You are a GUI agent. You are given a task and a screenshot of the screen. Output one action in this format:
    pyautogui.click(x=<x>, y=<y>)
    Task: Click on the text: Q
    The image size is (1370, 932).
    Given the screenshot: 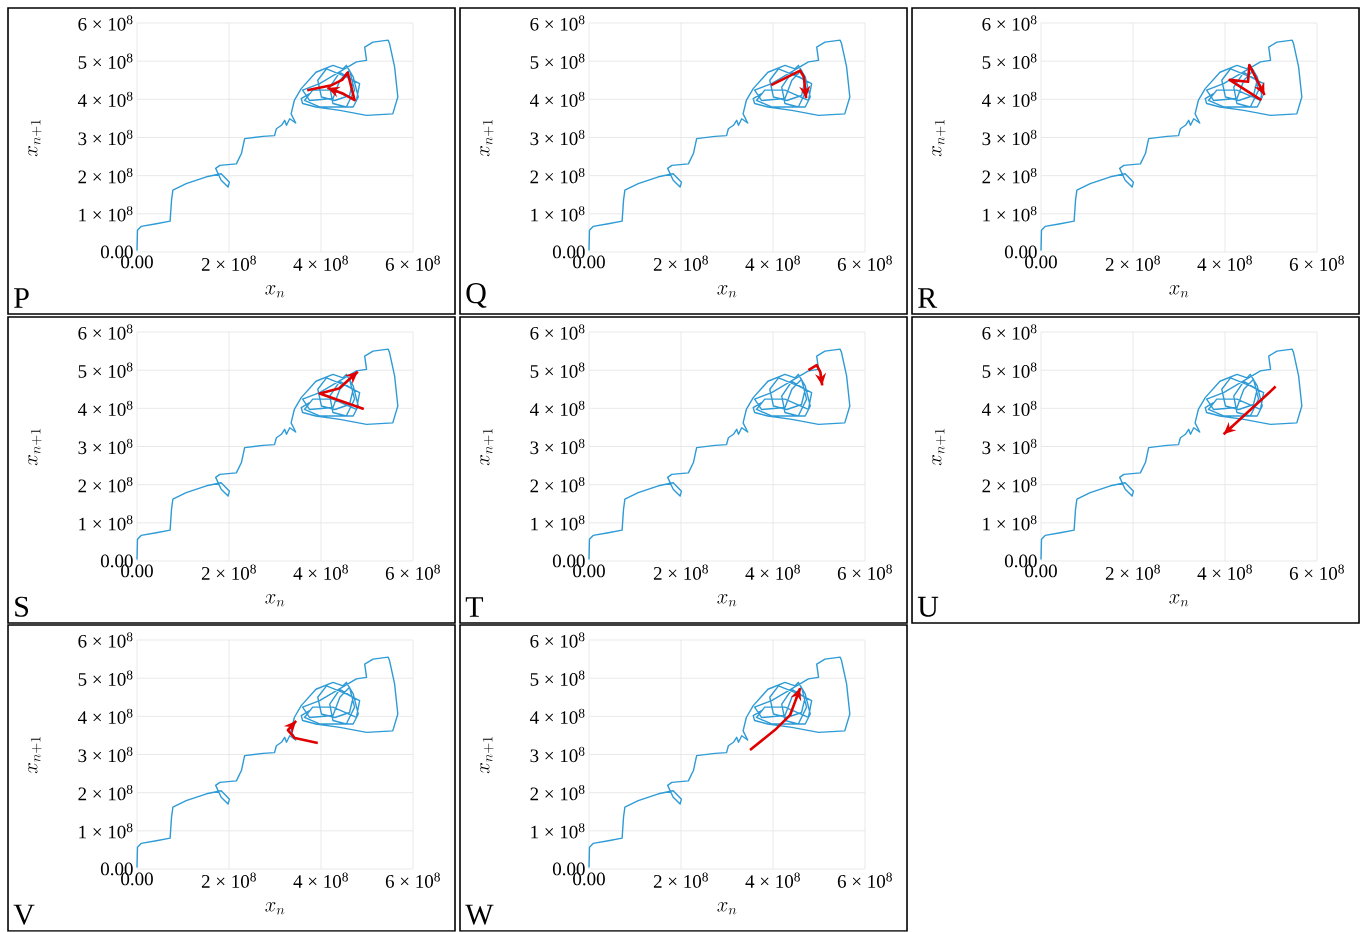 What is the action you would take?
    pyautogui.click(x=476, y=295)
    